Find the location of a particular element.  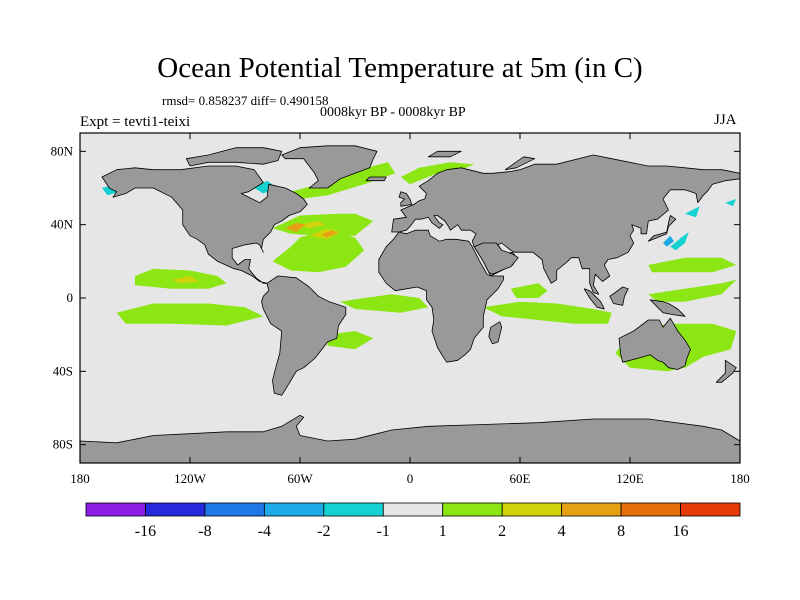

land-australia is located at coordinates (654, 343).